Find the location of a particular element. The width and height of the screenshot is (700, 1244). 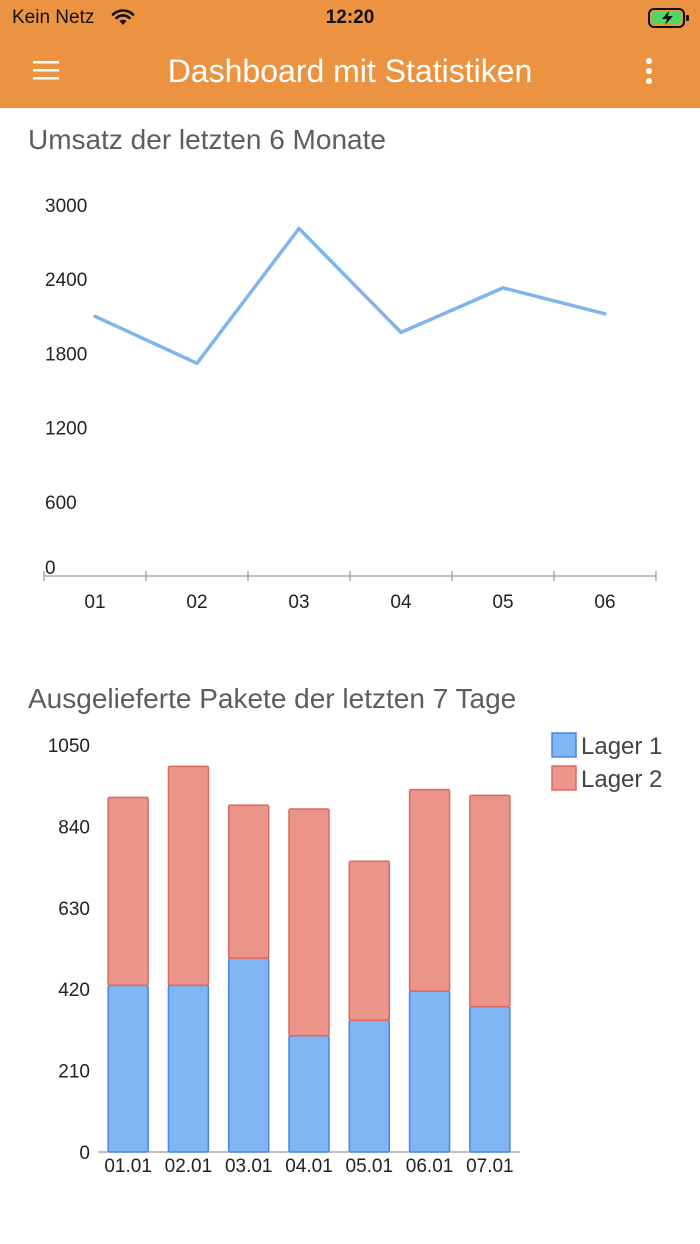

hamburger-menu-icon is located at coordinates (46, 70).